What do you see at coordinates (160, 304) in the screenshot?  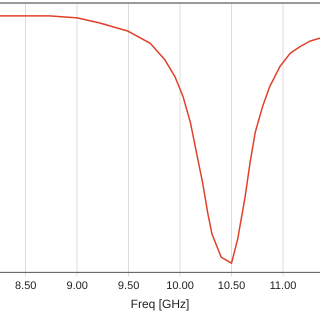 I see `x-axis-title: Freq [GHz]` at bounding box center [160, 304].